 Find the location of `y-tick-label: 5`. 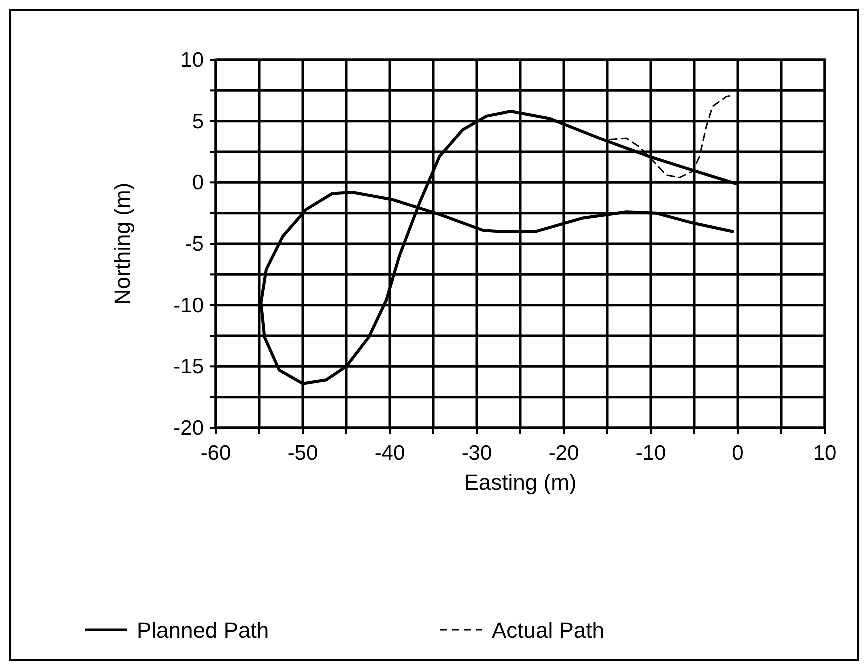

y-tick-label: 5 is located at coordinates (198, 122).